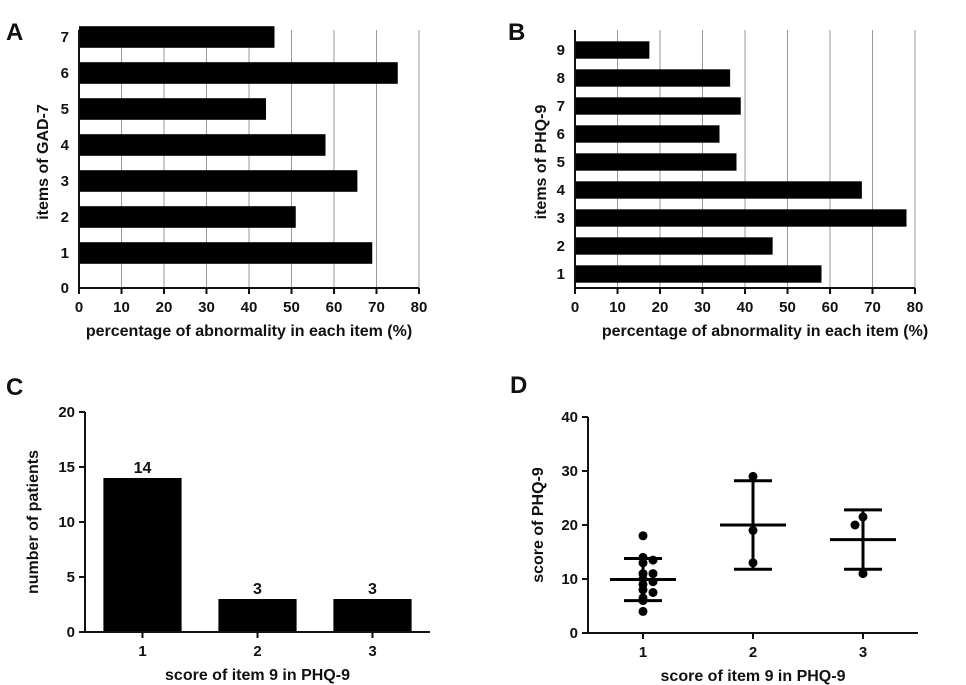 The width and height of the screenshot is (966, 685). What do you see at coordinates (14, 387) in the screenshot?
I see `panel-letter-c: C` at bounding box center [14, 387].